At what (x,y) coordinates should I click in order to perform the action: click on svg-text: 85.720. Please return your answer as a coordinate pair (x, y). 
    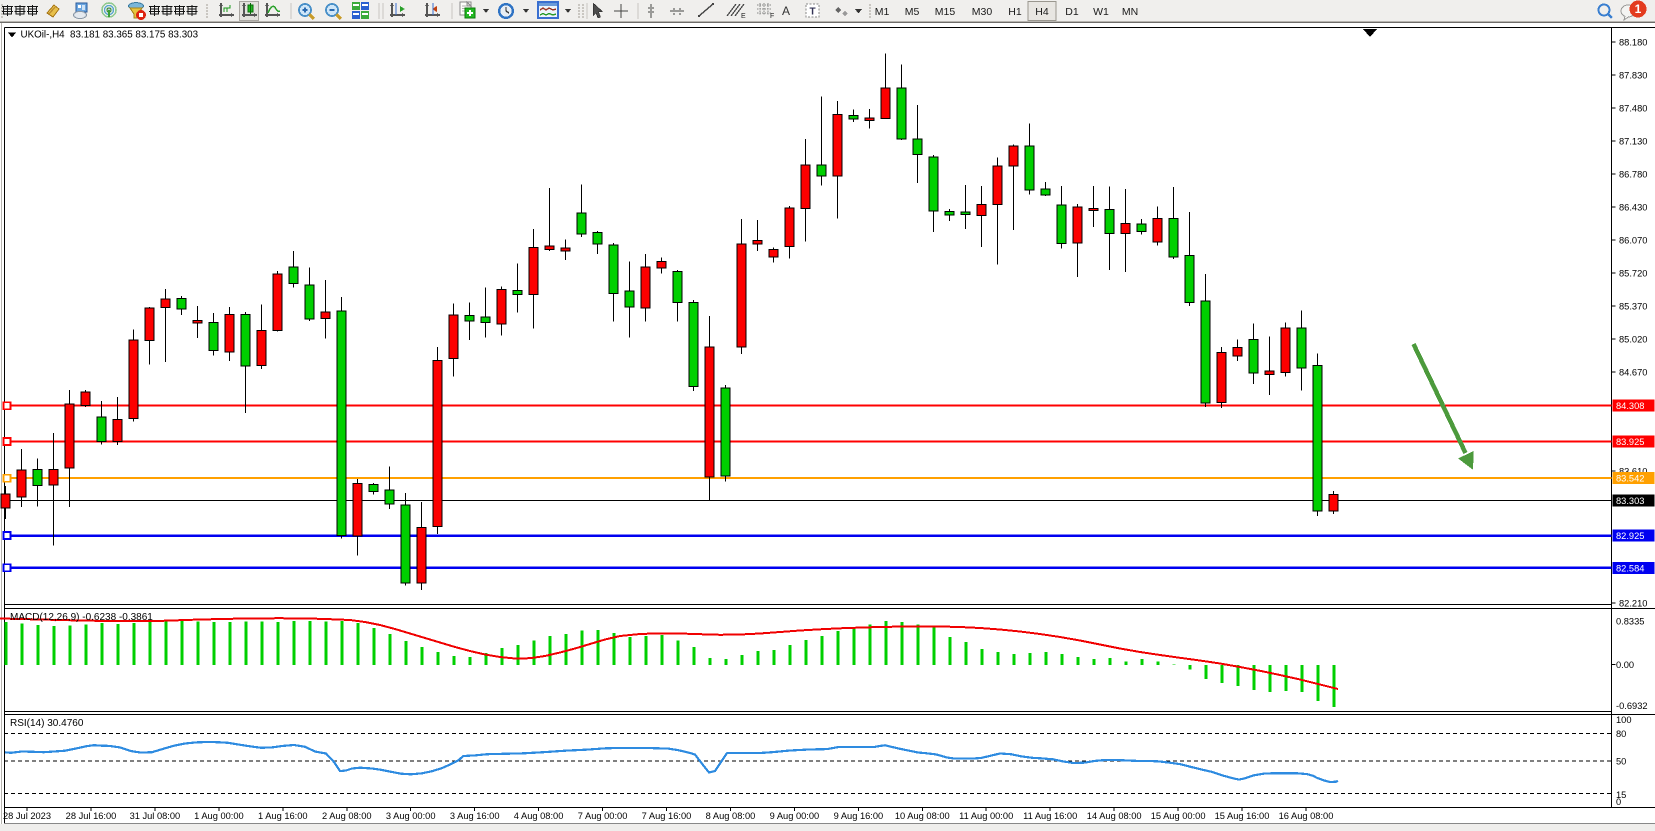
    Looking at the image, I should click on (1633, 274).